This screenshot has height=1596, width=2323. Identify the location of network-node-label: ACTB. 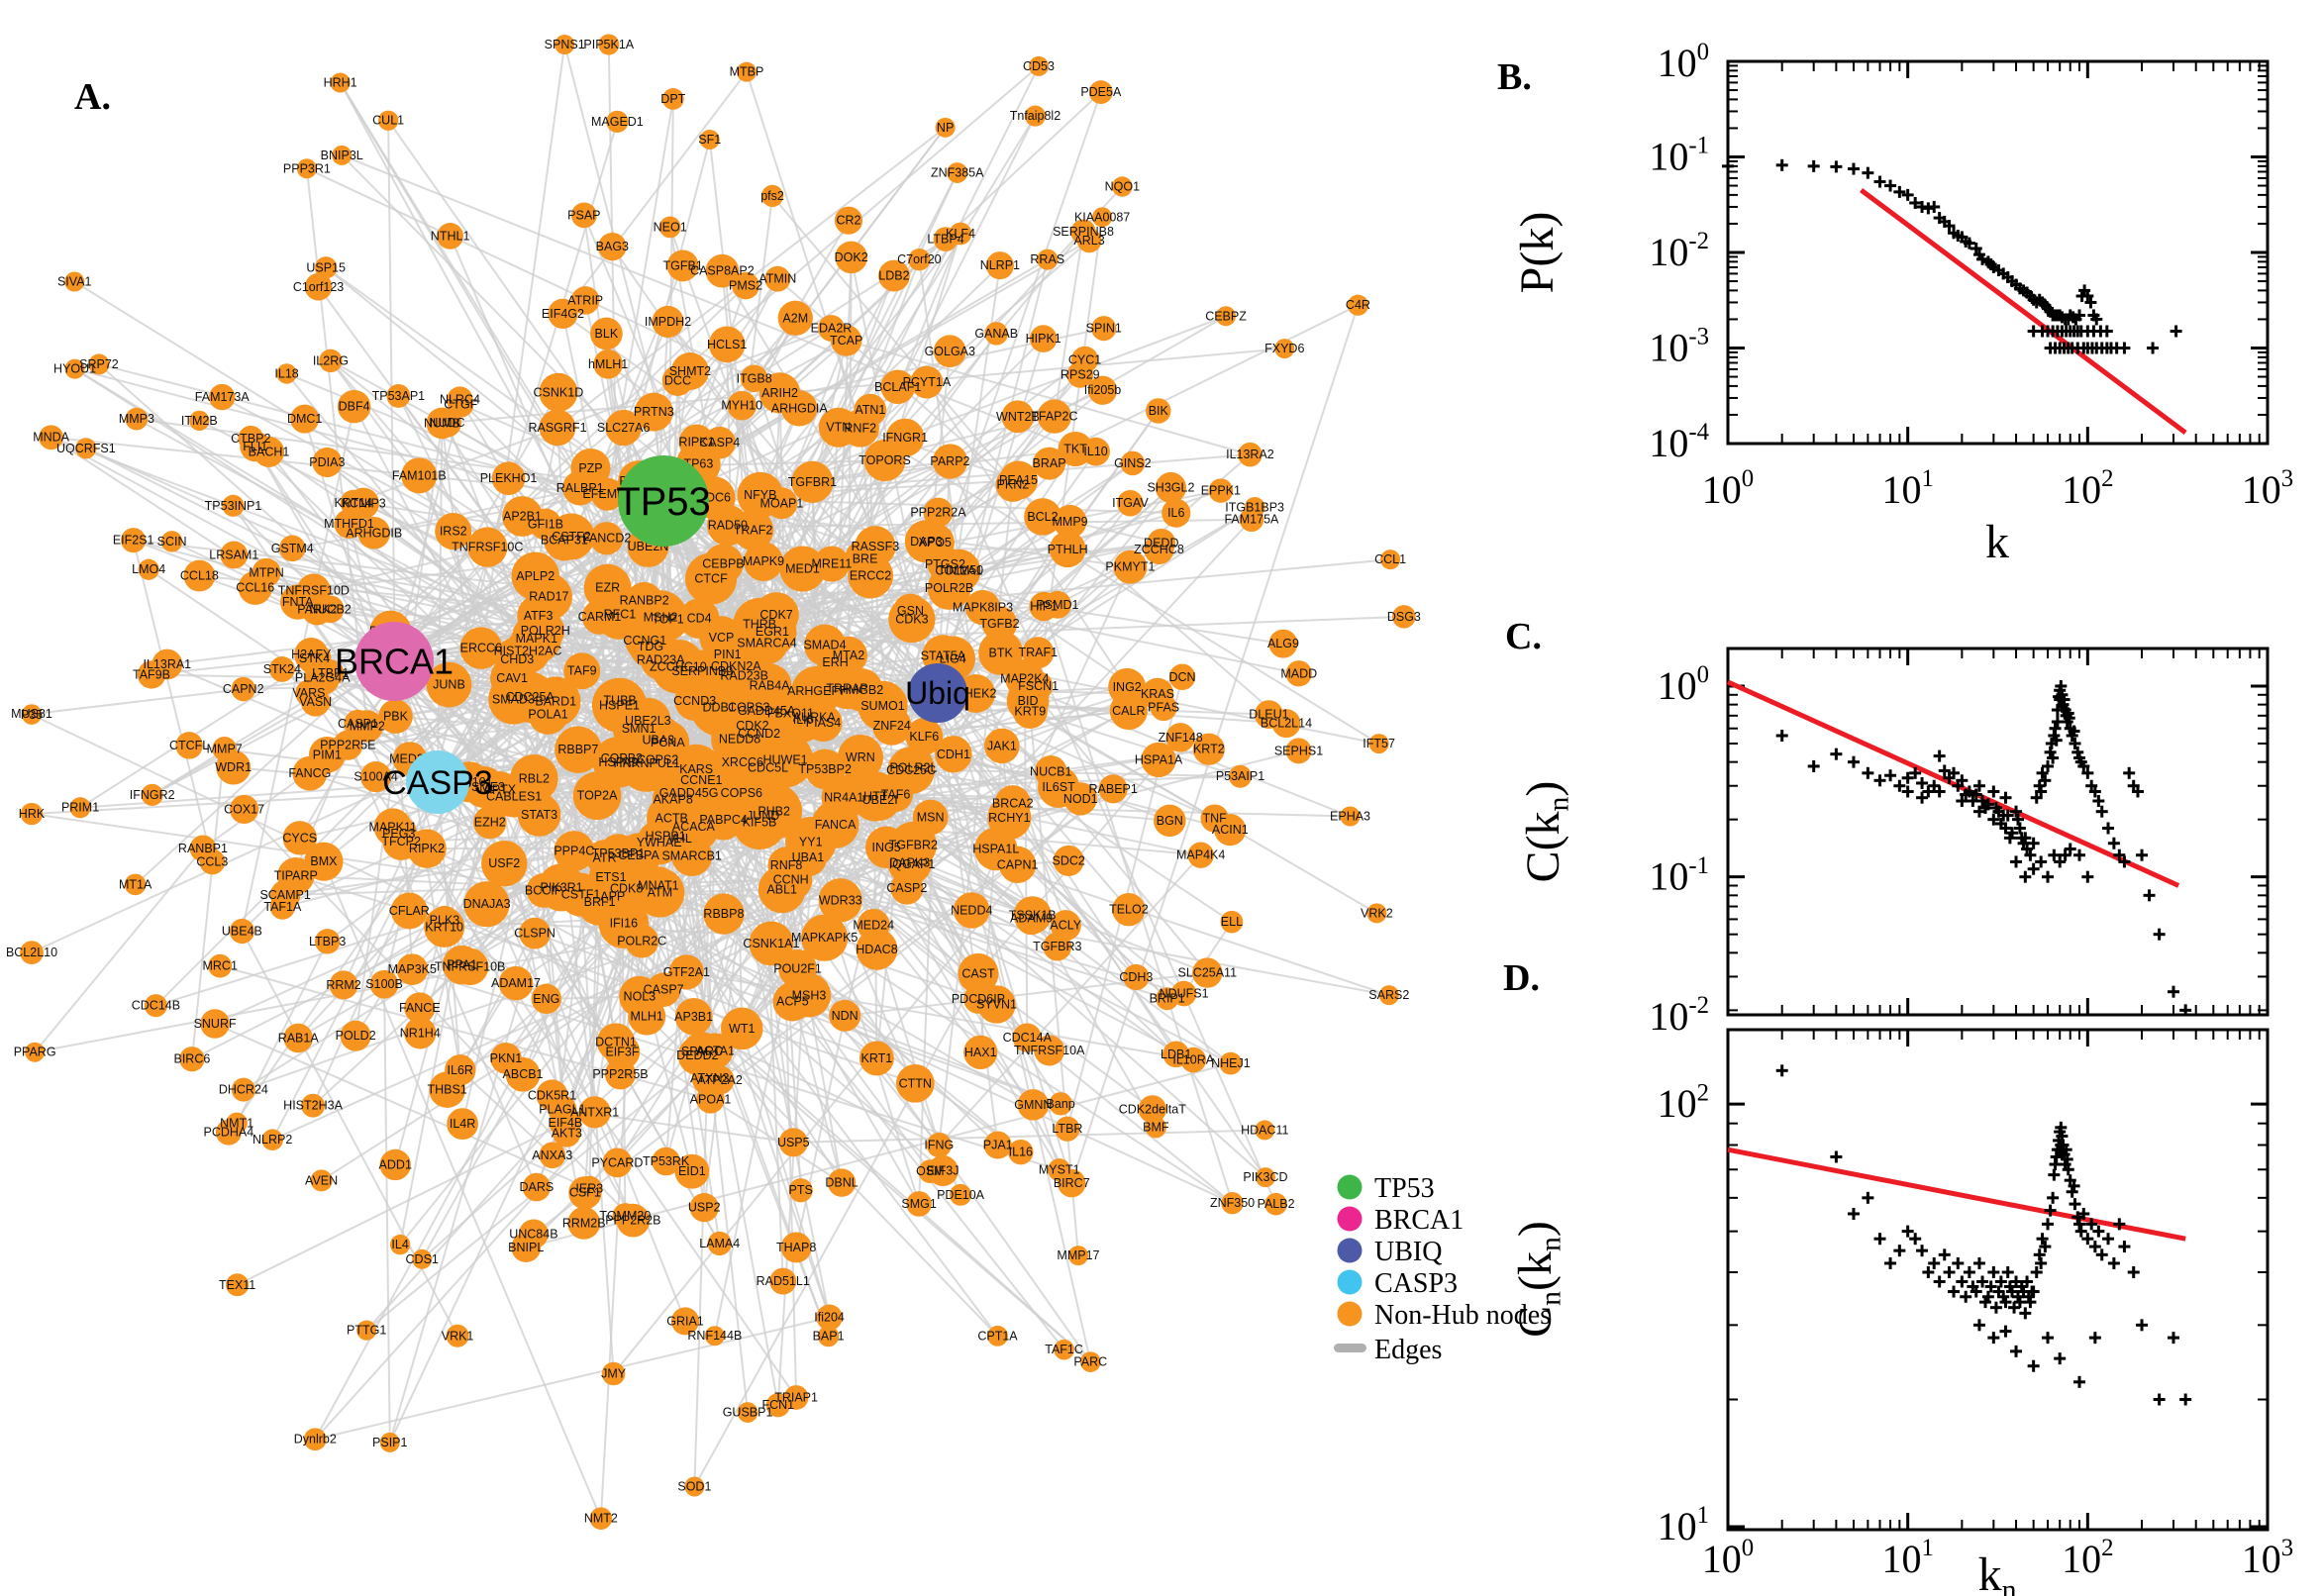
(672, 819).